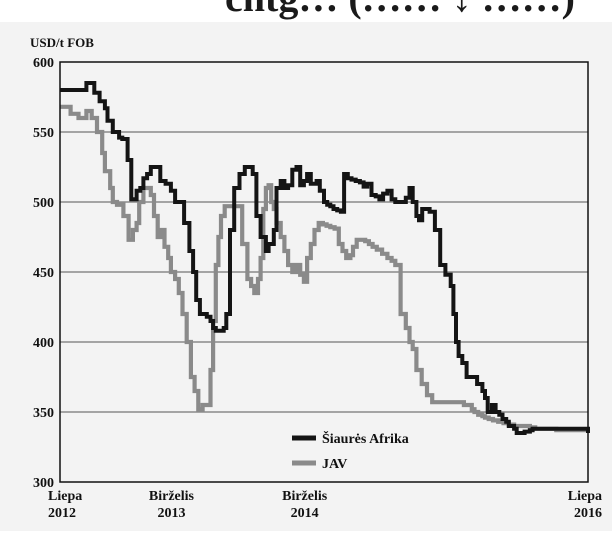 The width and height of the screenshot is (612, 536). Describe the element at coordinates (334, 464) in the screenshot. I see `legend-label: JAV` at that location.